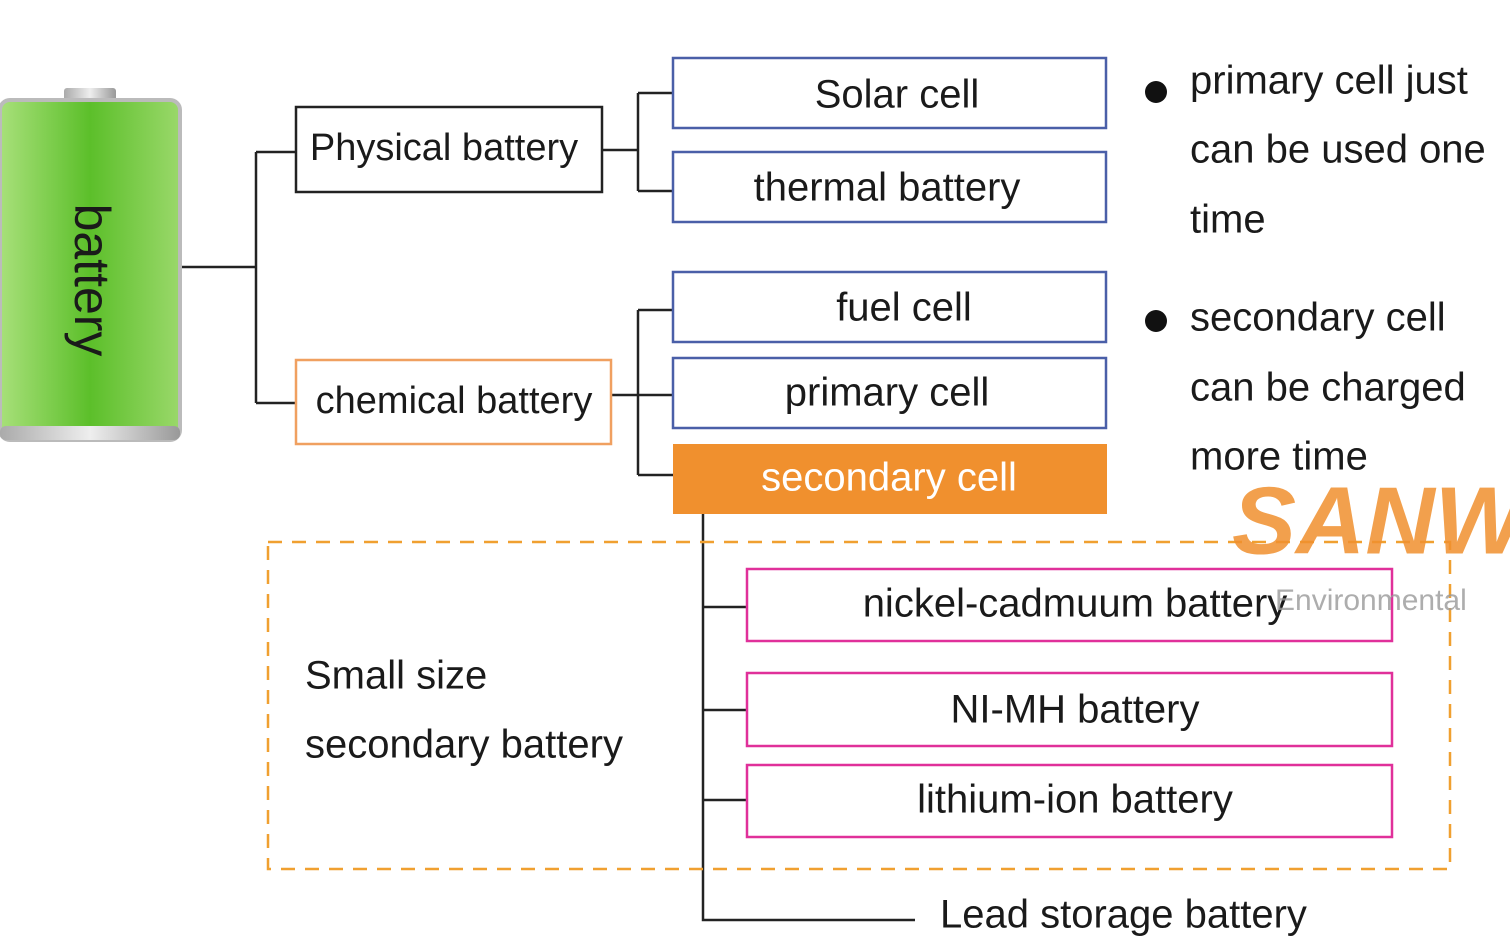 The height and width of the screenshot is (937, 1510). What do you see at coordinates (887, 393) in the screenshot?
I see `child-label: primary cell` at bounding box center [887, 393].